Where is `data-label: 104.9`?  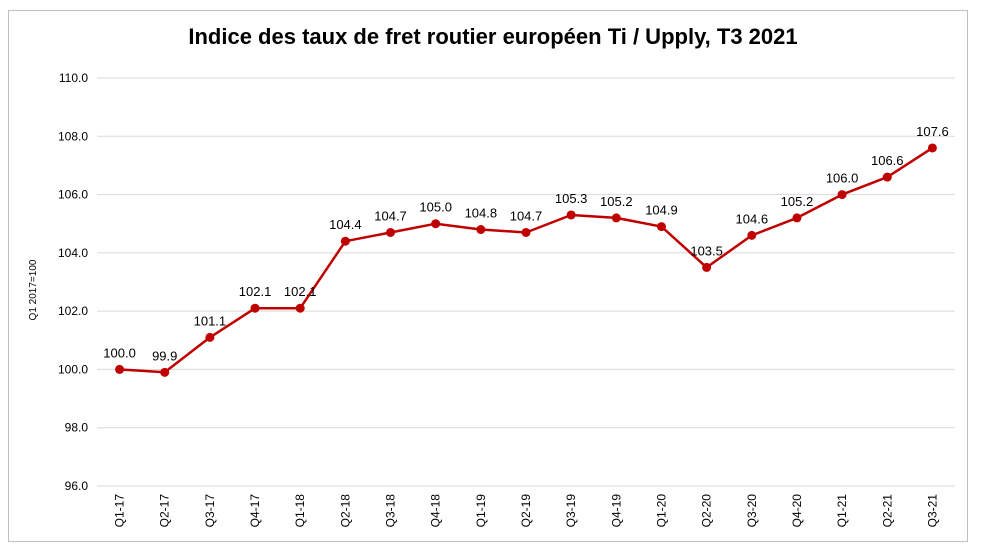 data-label: 104.9 is located at coordinates (661, 210).